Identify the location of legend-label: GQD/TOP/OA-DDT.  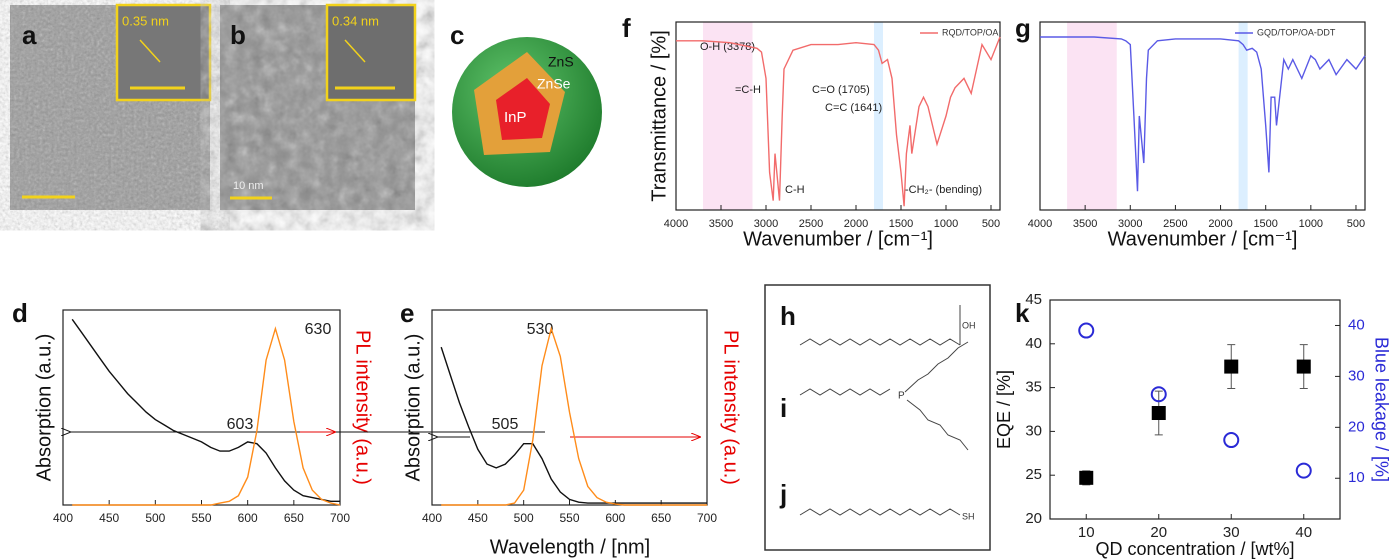
(1296, 32).